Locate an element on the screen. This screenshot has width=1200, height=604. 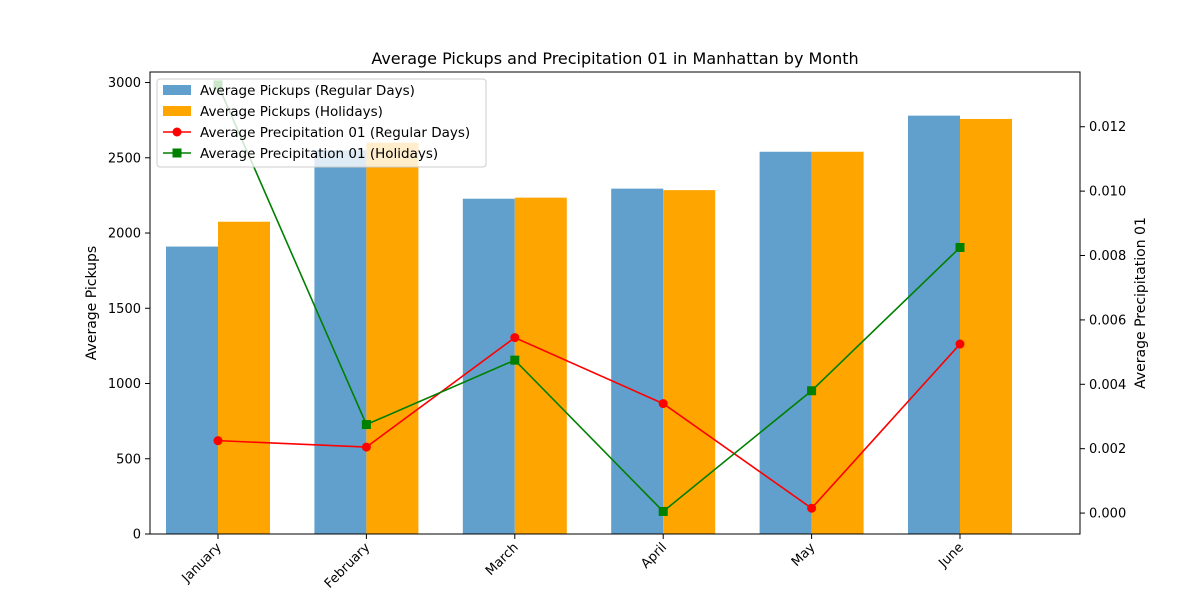
y2-tick-label: 0.002 is located at coordinates (1107, 449).